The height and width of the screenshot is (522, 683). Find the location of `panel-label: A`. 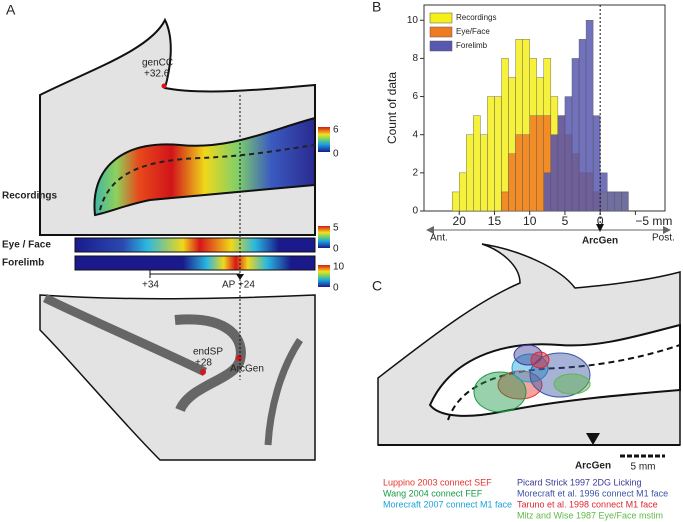

panel-label: A is located at coordinates (11, 10).